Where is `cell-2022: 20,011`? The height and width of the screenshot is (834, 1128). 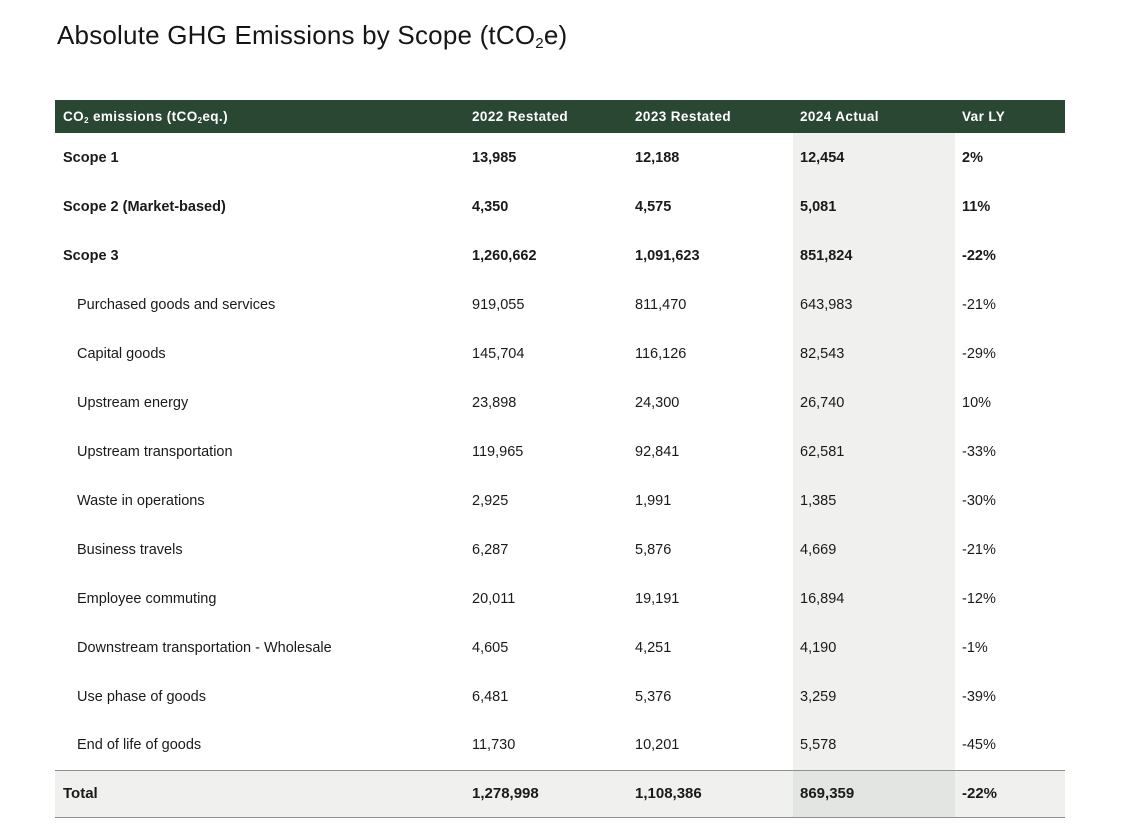
cell-2022: 20,011 is located at coordinates (494, 598).